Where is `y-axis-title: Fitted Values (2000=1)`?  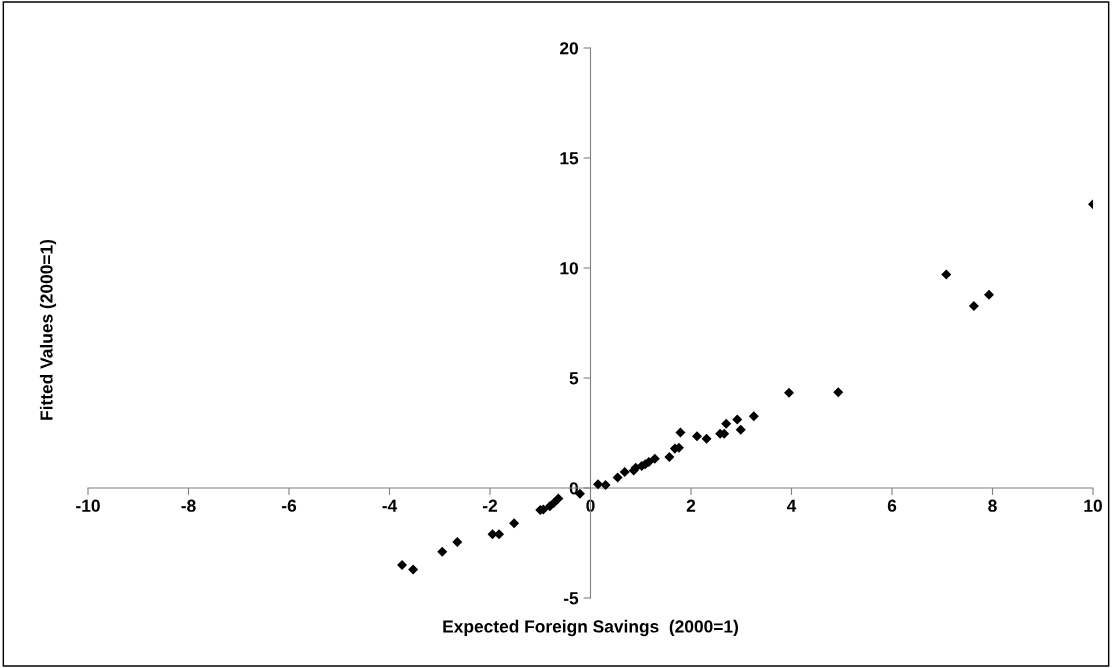 y-axis-title: Fitted Values (2000=1) is located at coordinates (48, 329).